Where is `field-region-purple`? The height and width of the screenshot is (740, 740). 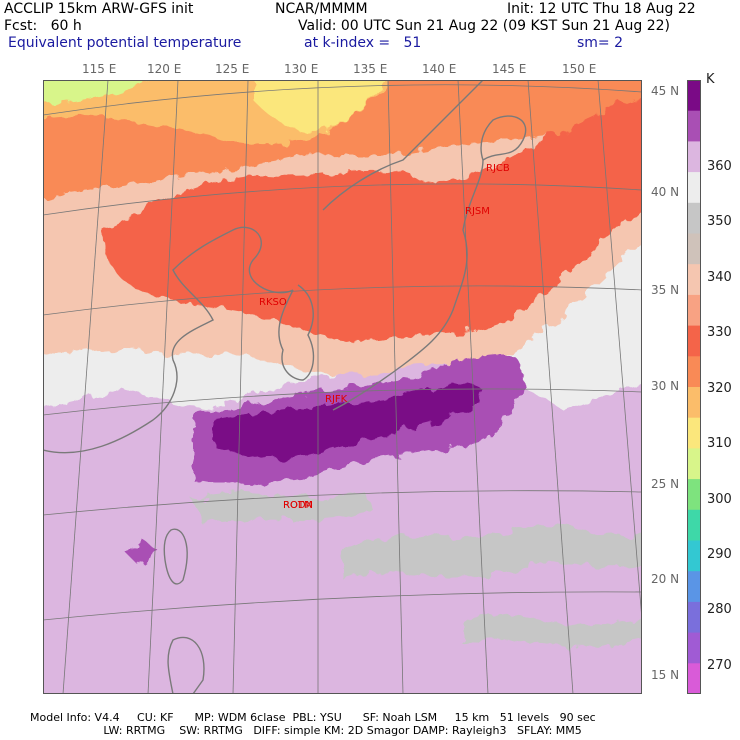
field-region-purple is located at coordinates (143, 552).